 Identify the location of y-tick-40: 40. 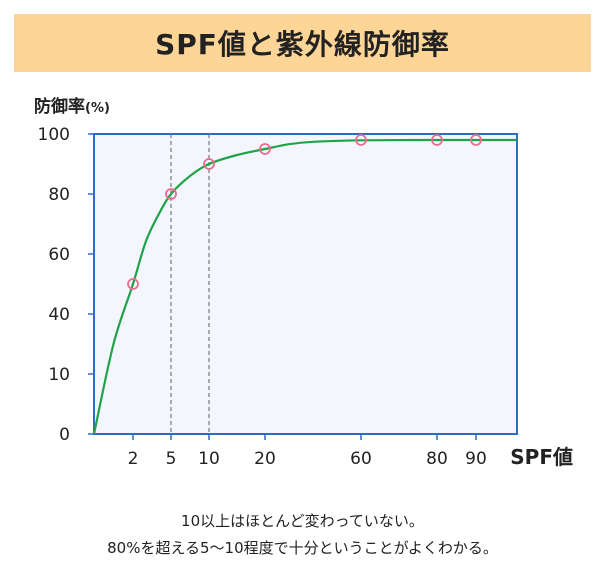
(59, 315).